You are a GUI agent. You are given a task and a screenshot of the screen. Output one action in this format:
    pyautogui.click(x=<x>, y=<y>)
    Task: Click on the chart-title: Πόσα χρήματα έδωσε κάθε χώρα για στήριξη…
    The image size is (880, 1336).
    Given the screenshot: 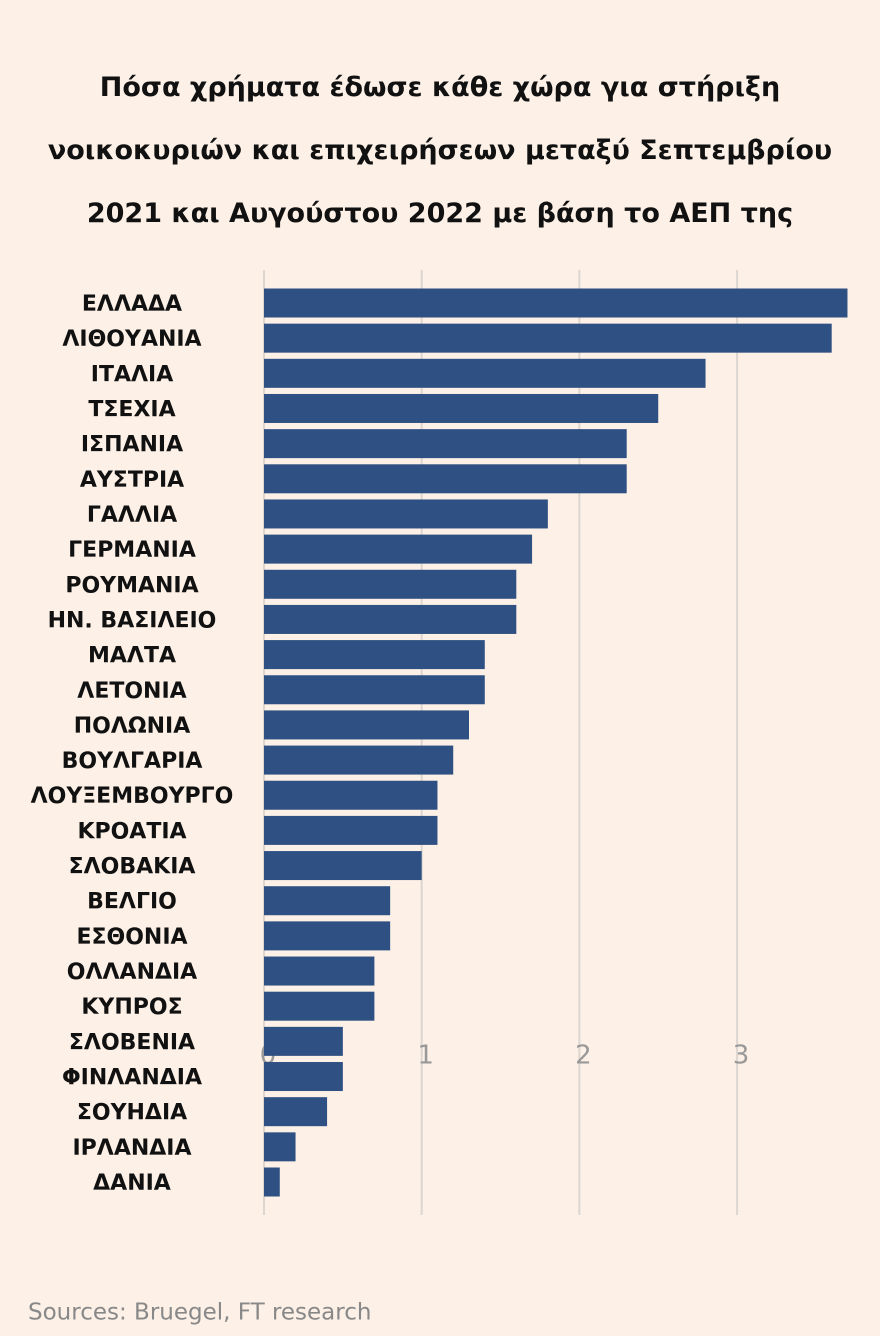 What is the action you would take?
    pyautogui.click(x=440, y=150)
    